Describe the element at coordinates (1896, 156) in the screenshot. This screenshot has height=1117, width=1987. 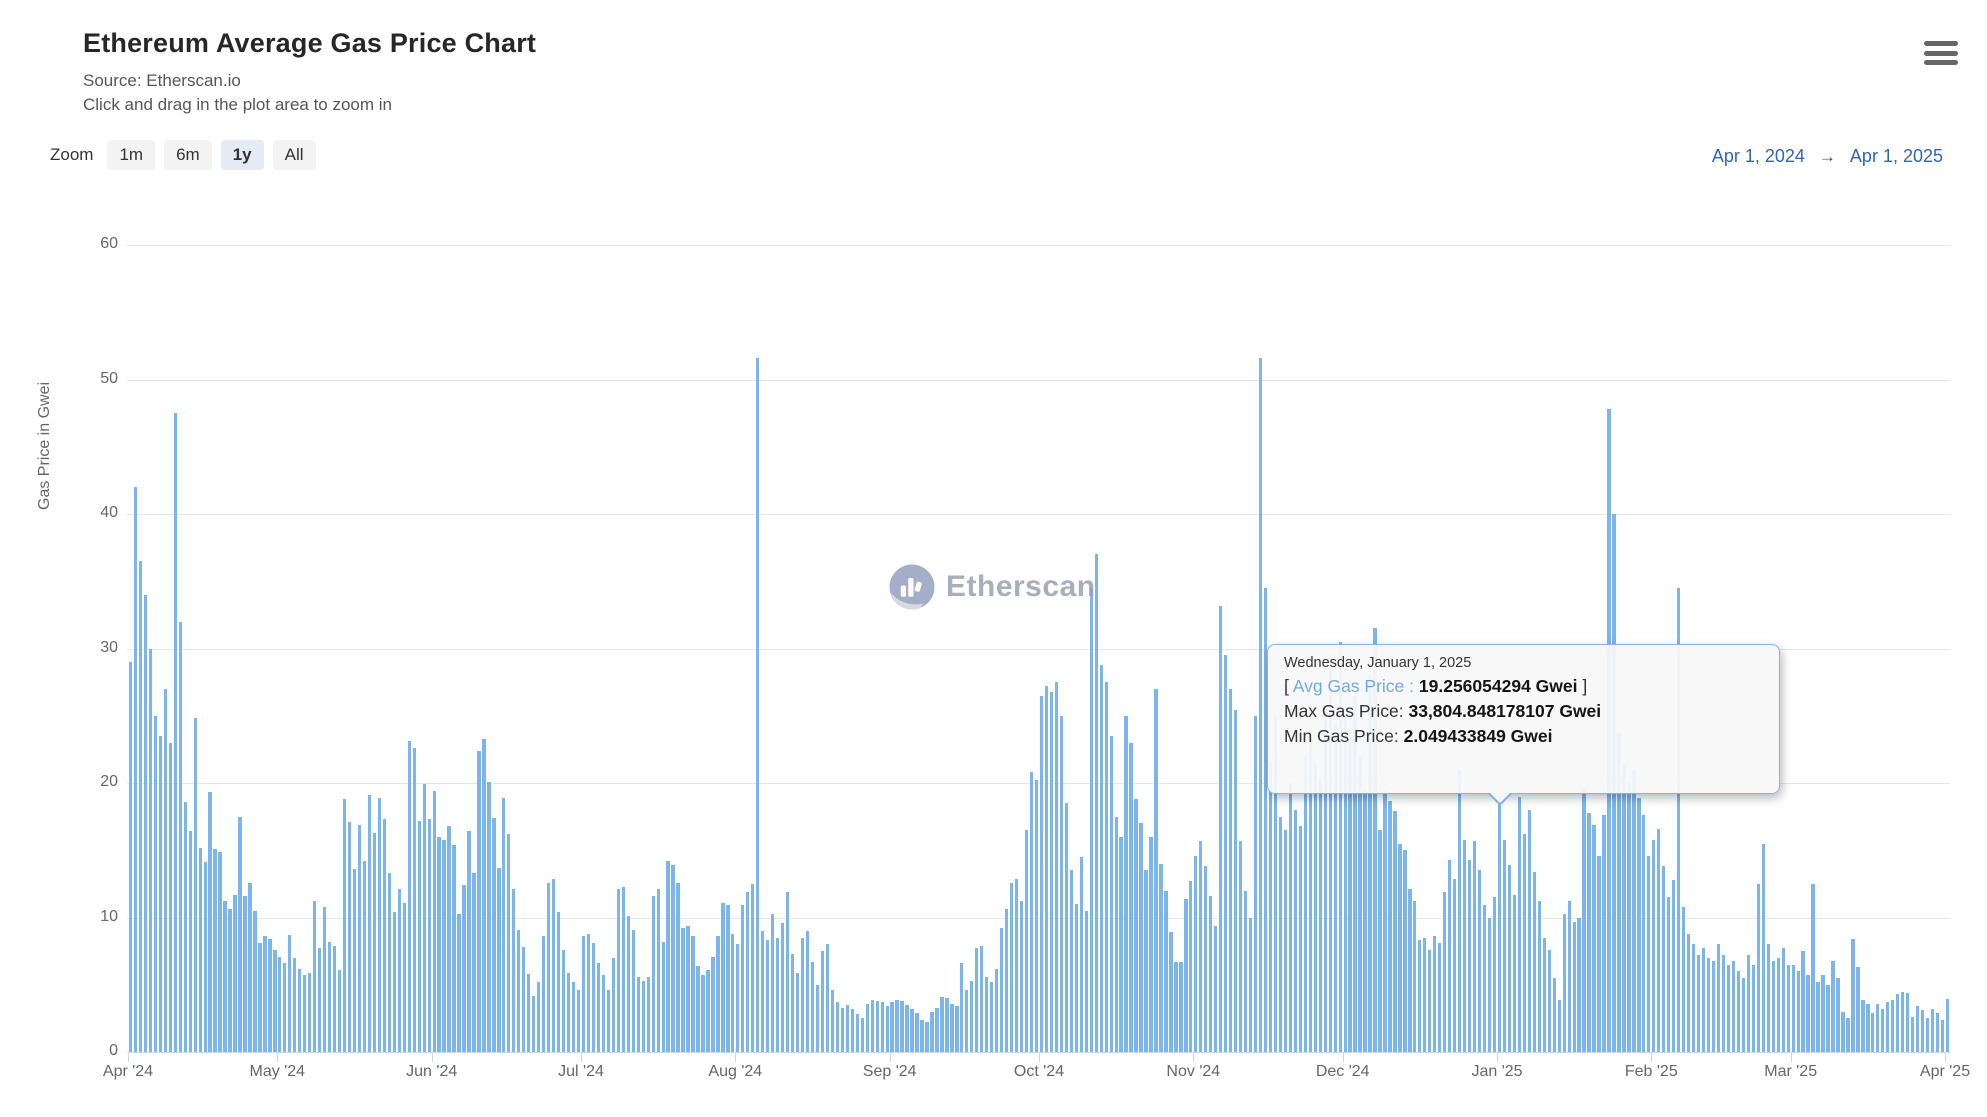
I see `range-to-date: Apr 1, 2025` at that location.